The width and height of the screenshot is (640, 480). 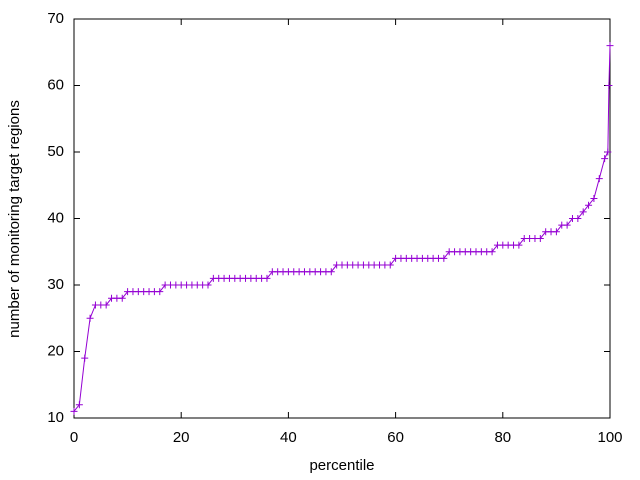 I want to click on x-tick-label: 80, so click(x=502, y=437).